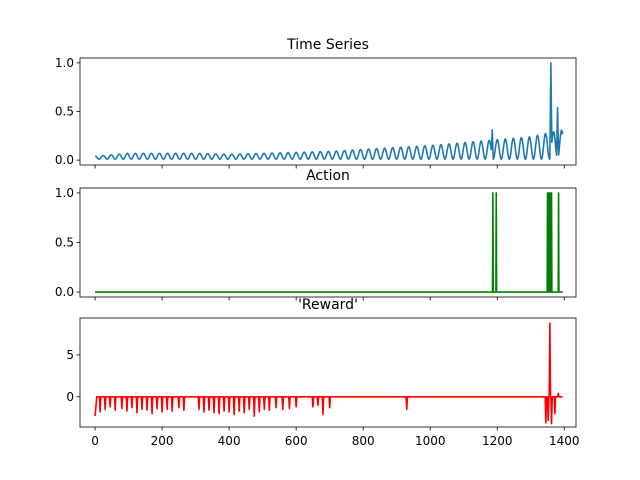 The image size is (640, 480). I want to click on series-line, so click(329, 111).